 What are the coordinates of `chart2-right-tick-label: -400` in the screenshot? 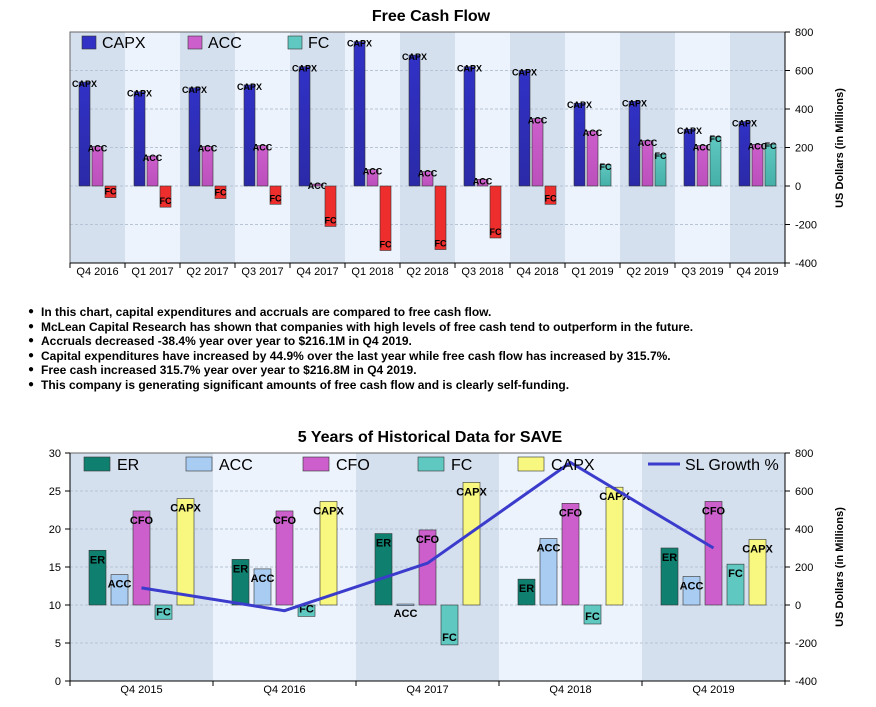 It's located at (806, 682).